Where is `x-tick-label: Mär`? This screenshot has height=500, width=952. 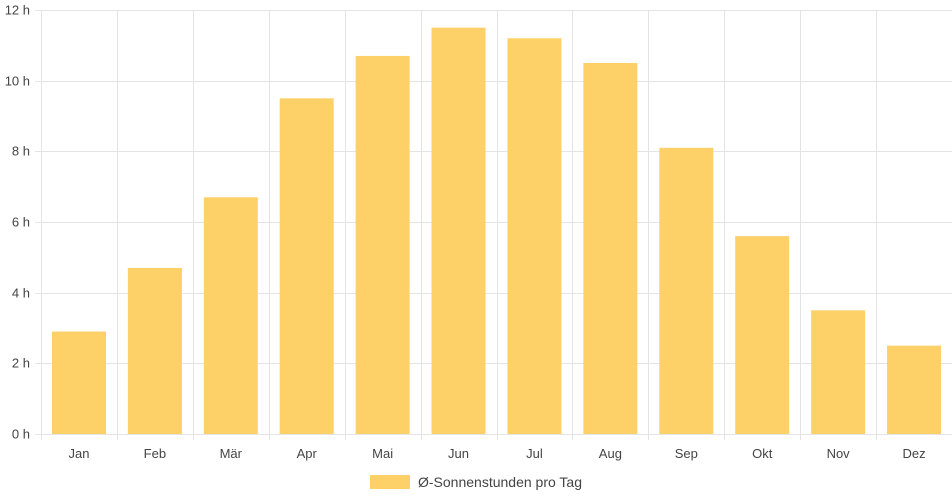 x-tick-label: Mär is located at coordinates (231, 453).